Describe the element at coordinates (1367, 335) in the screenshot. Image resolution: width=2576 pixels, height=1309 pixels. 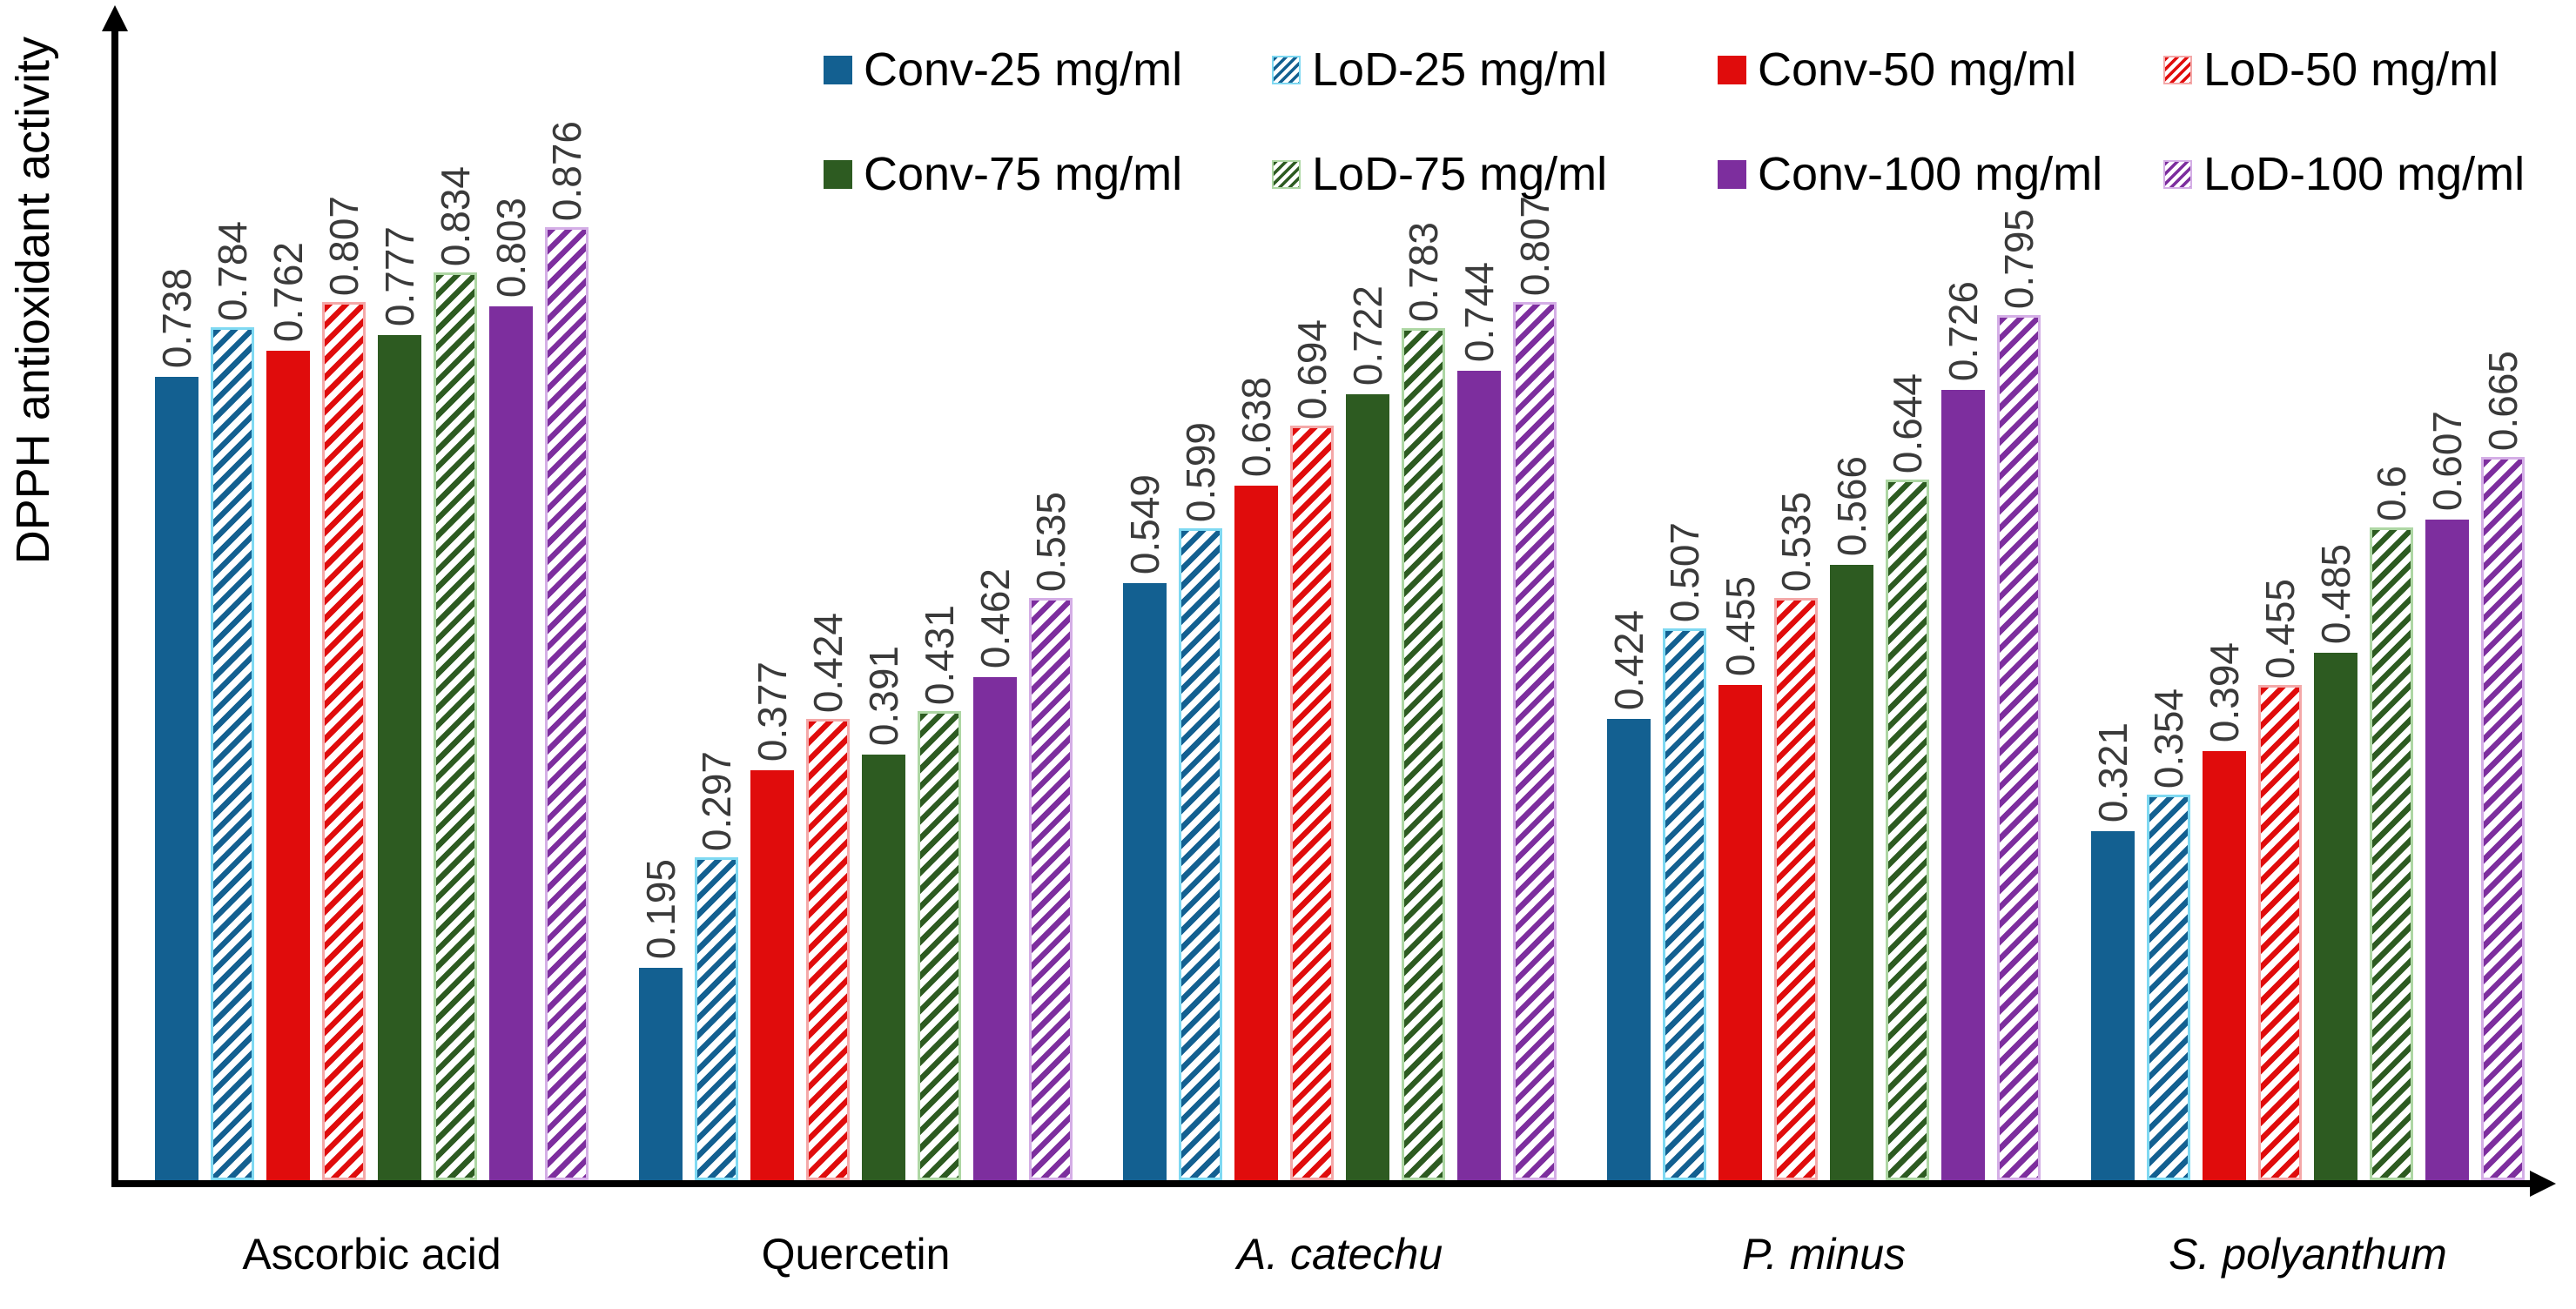
I see `bar-value-label: 0.722` at that location.